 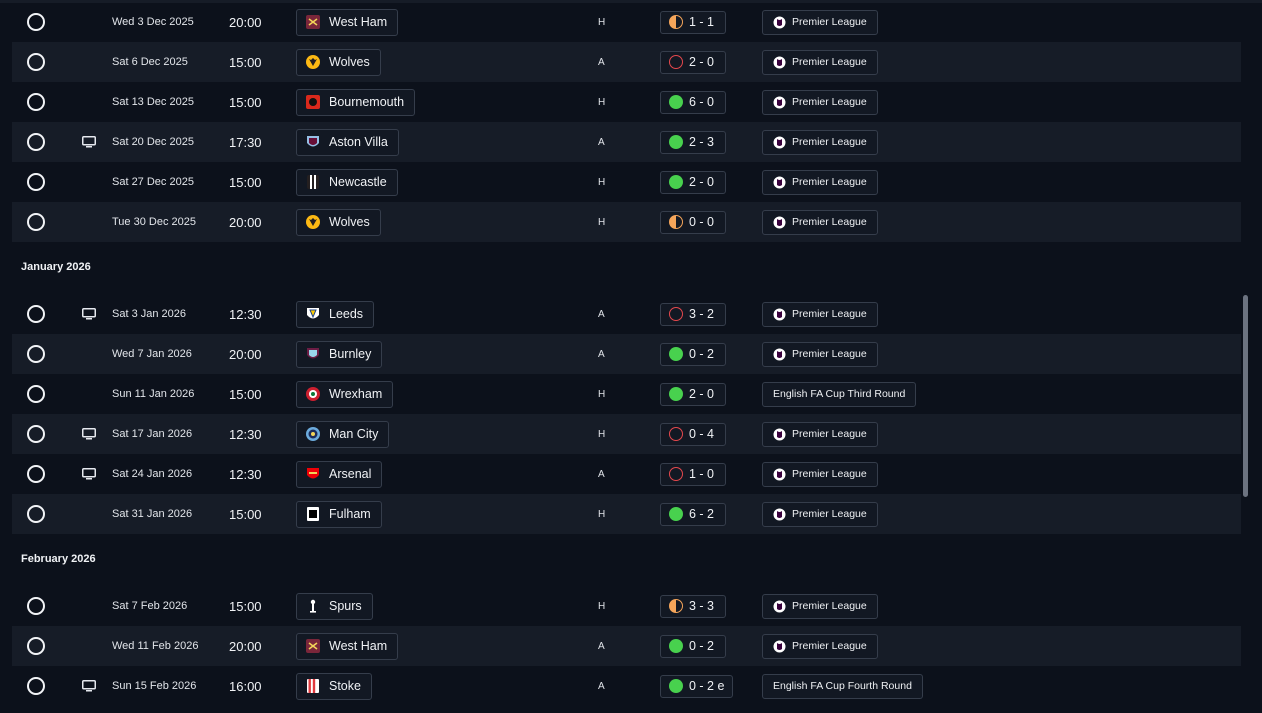 I want to click on opponent-button: Burnley, so click(x=339, y=354).